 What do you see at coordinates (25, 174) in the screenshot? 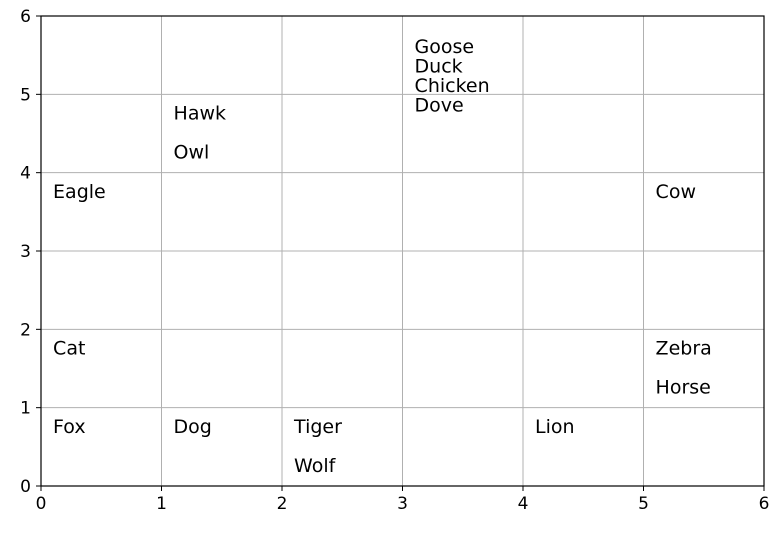
I see `y-tick-label: 4` at bounding box center [25, 174].